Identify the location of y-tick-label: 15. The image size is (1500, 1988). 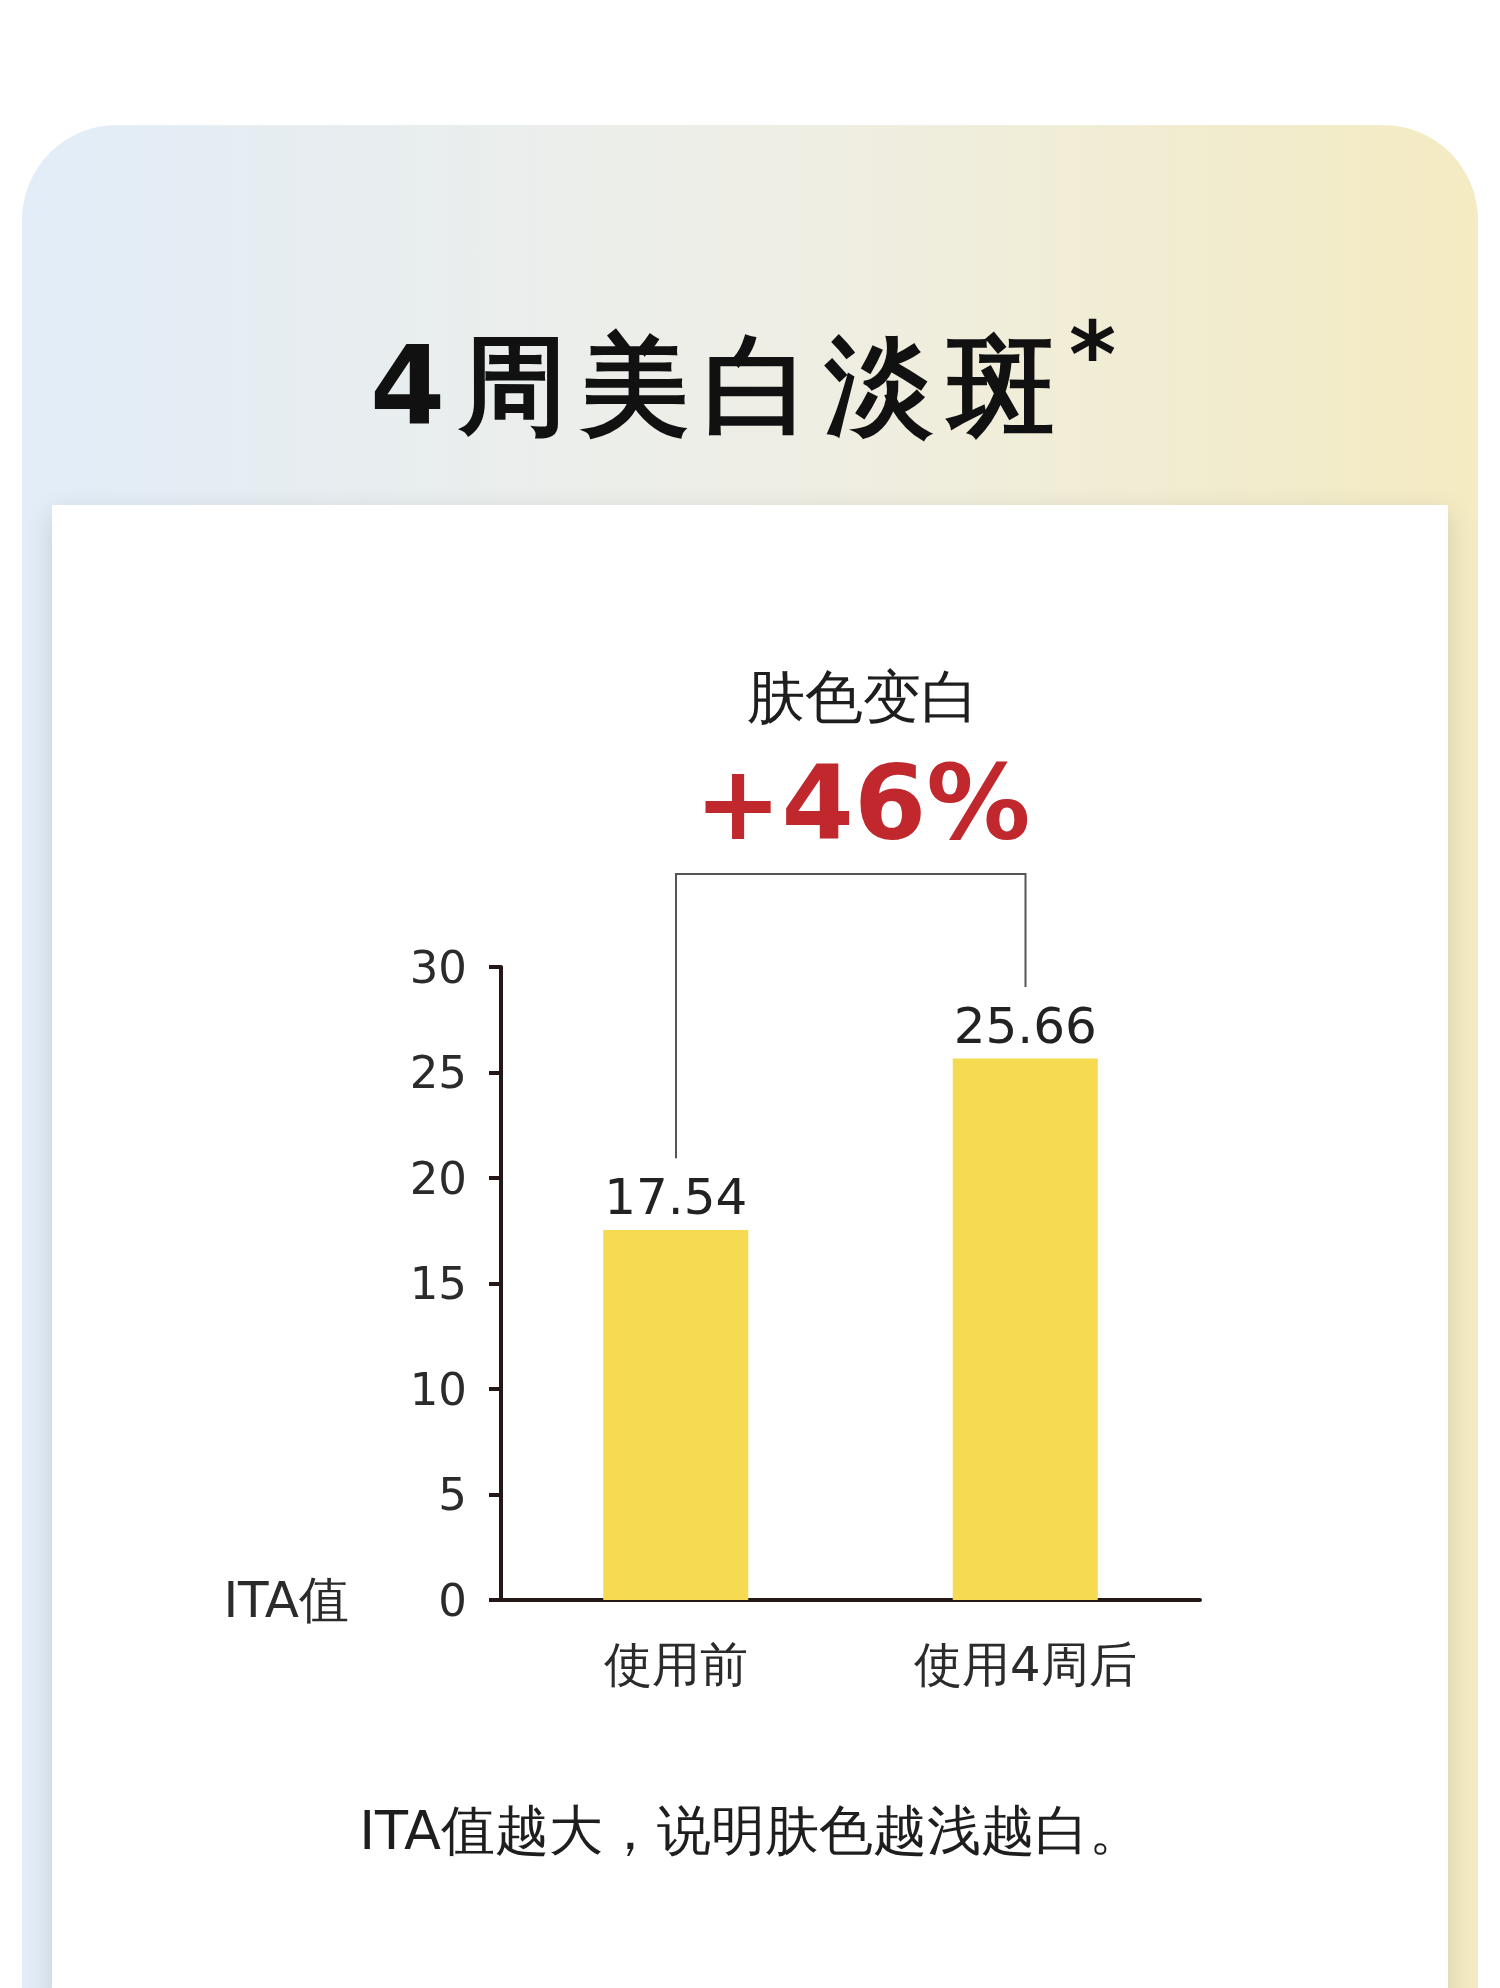
(438, 1283).